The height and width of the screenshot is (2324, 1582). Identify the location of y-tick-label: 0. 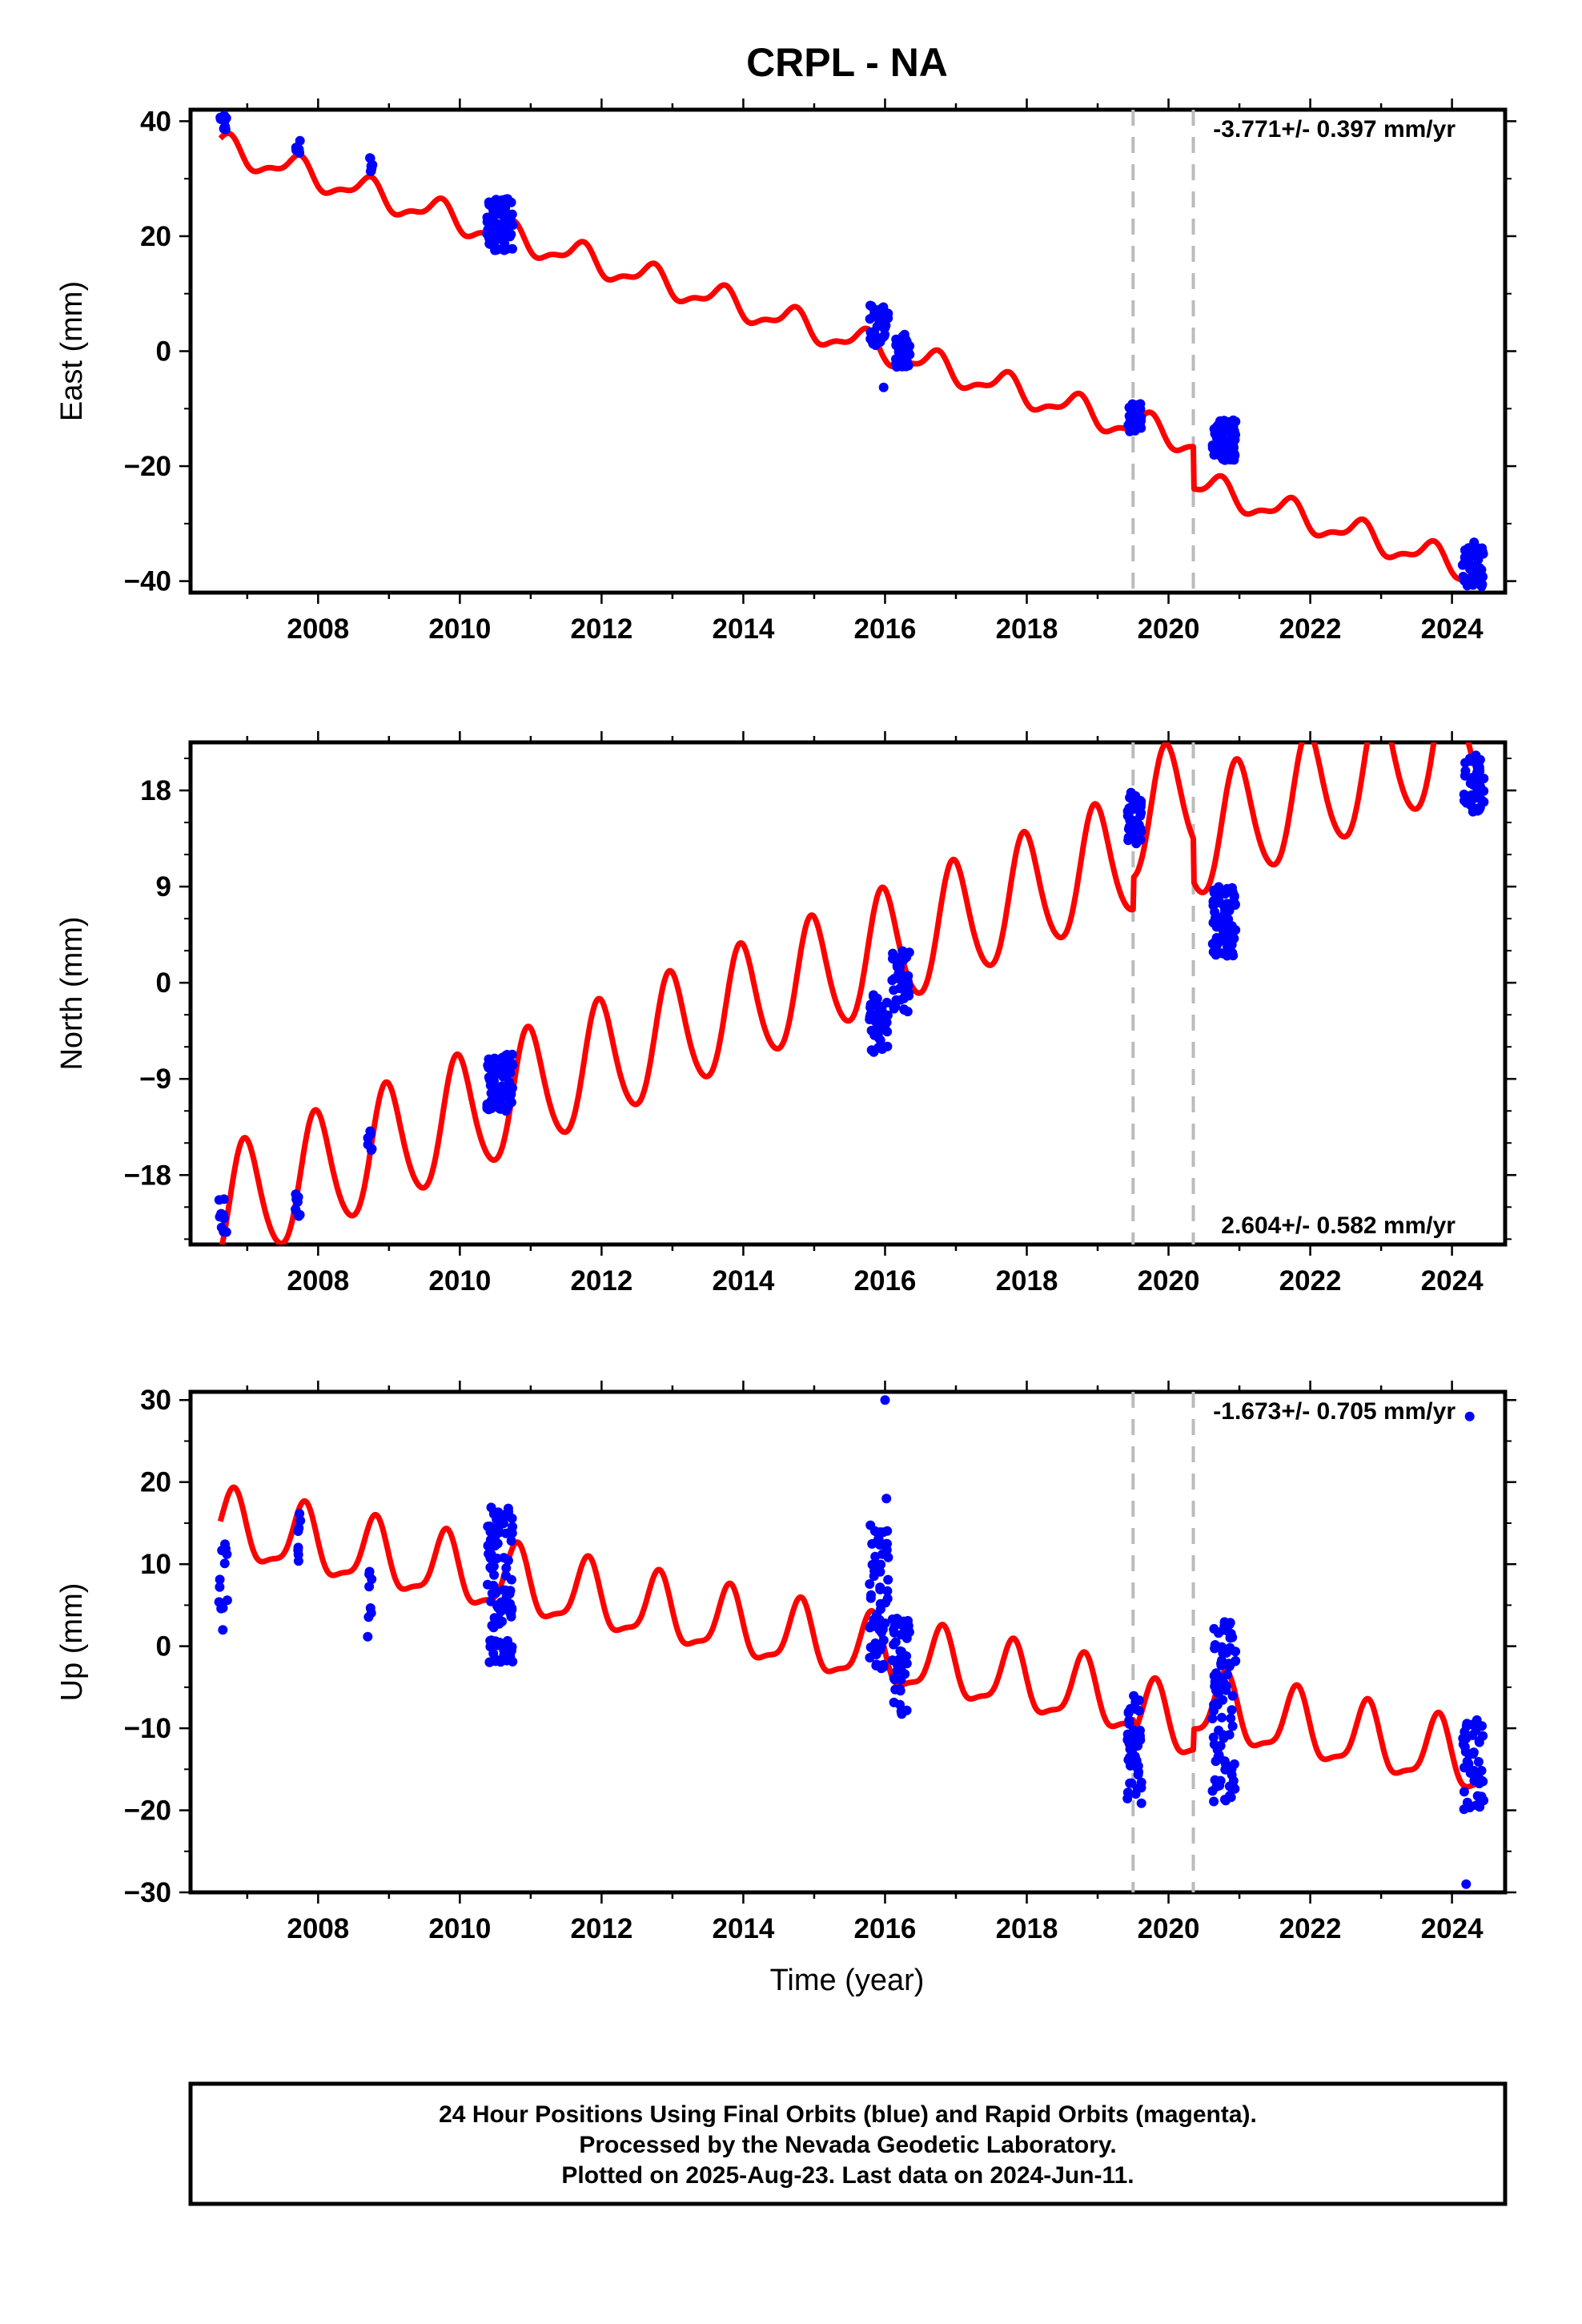
(164, 983).